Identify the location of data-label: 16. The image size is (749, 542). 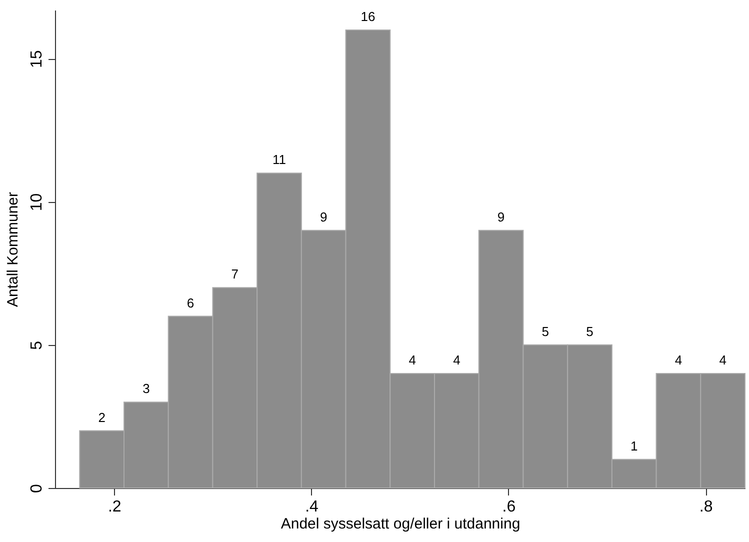
(368, 16).